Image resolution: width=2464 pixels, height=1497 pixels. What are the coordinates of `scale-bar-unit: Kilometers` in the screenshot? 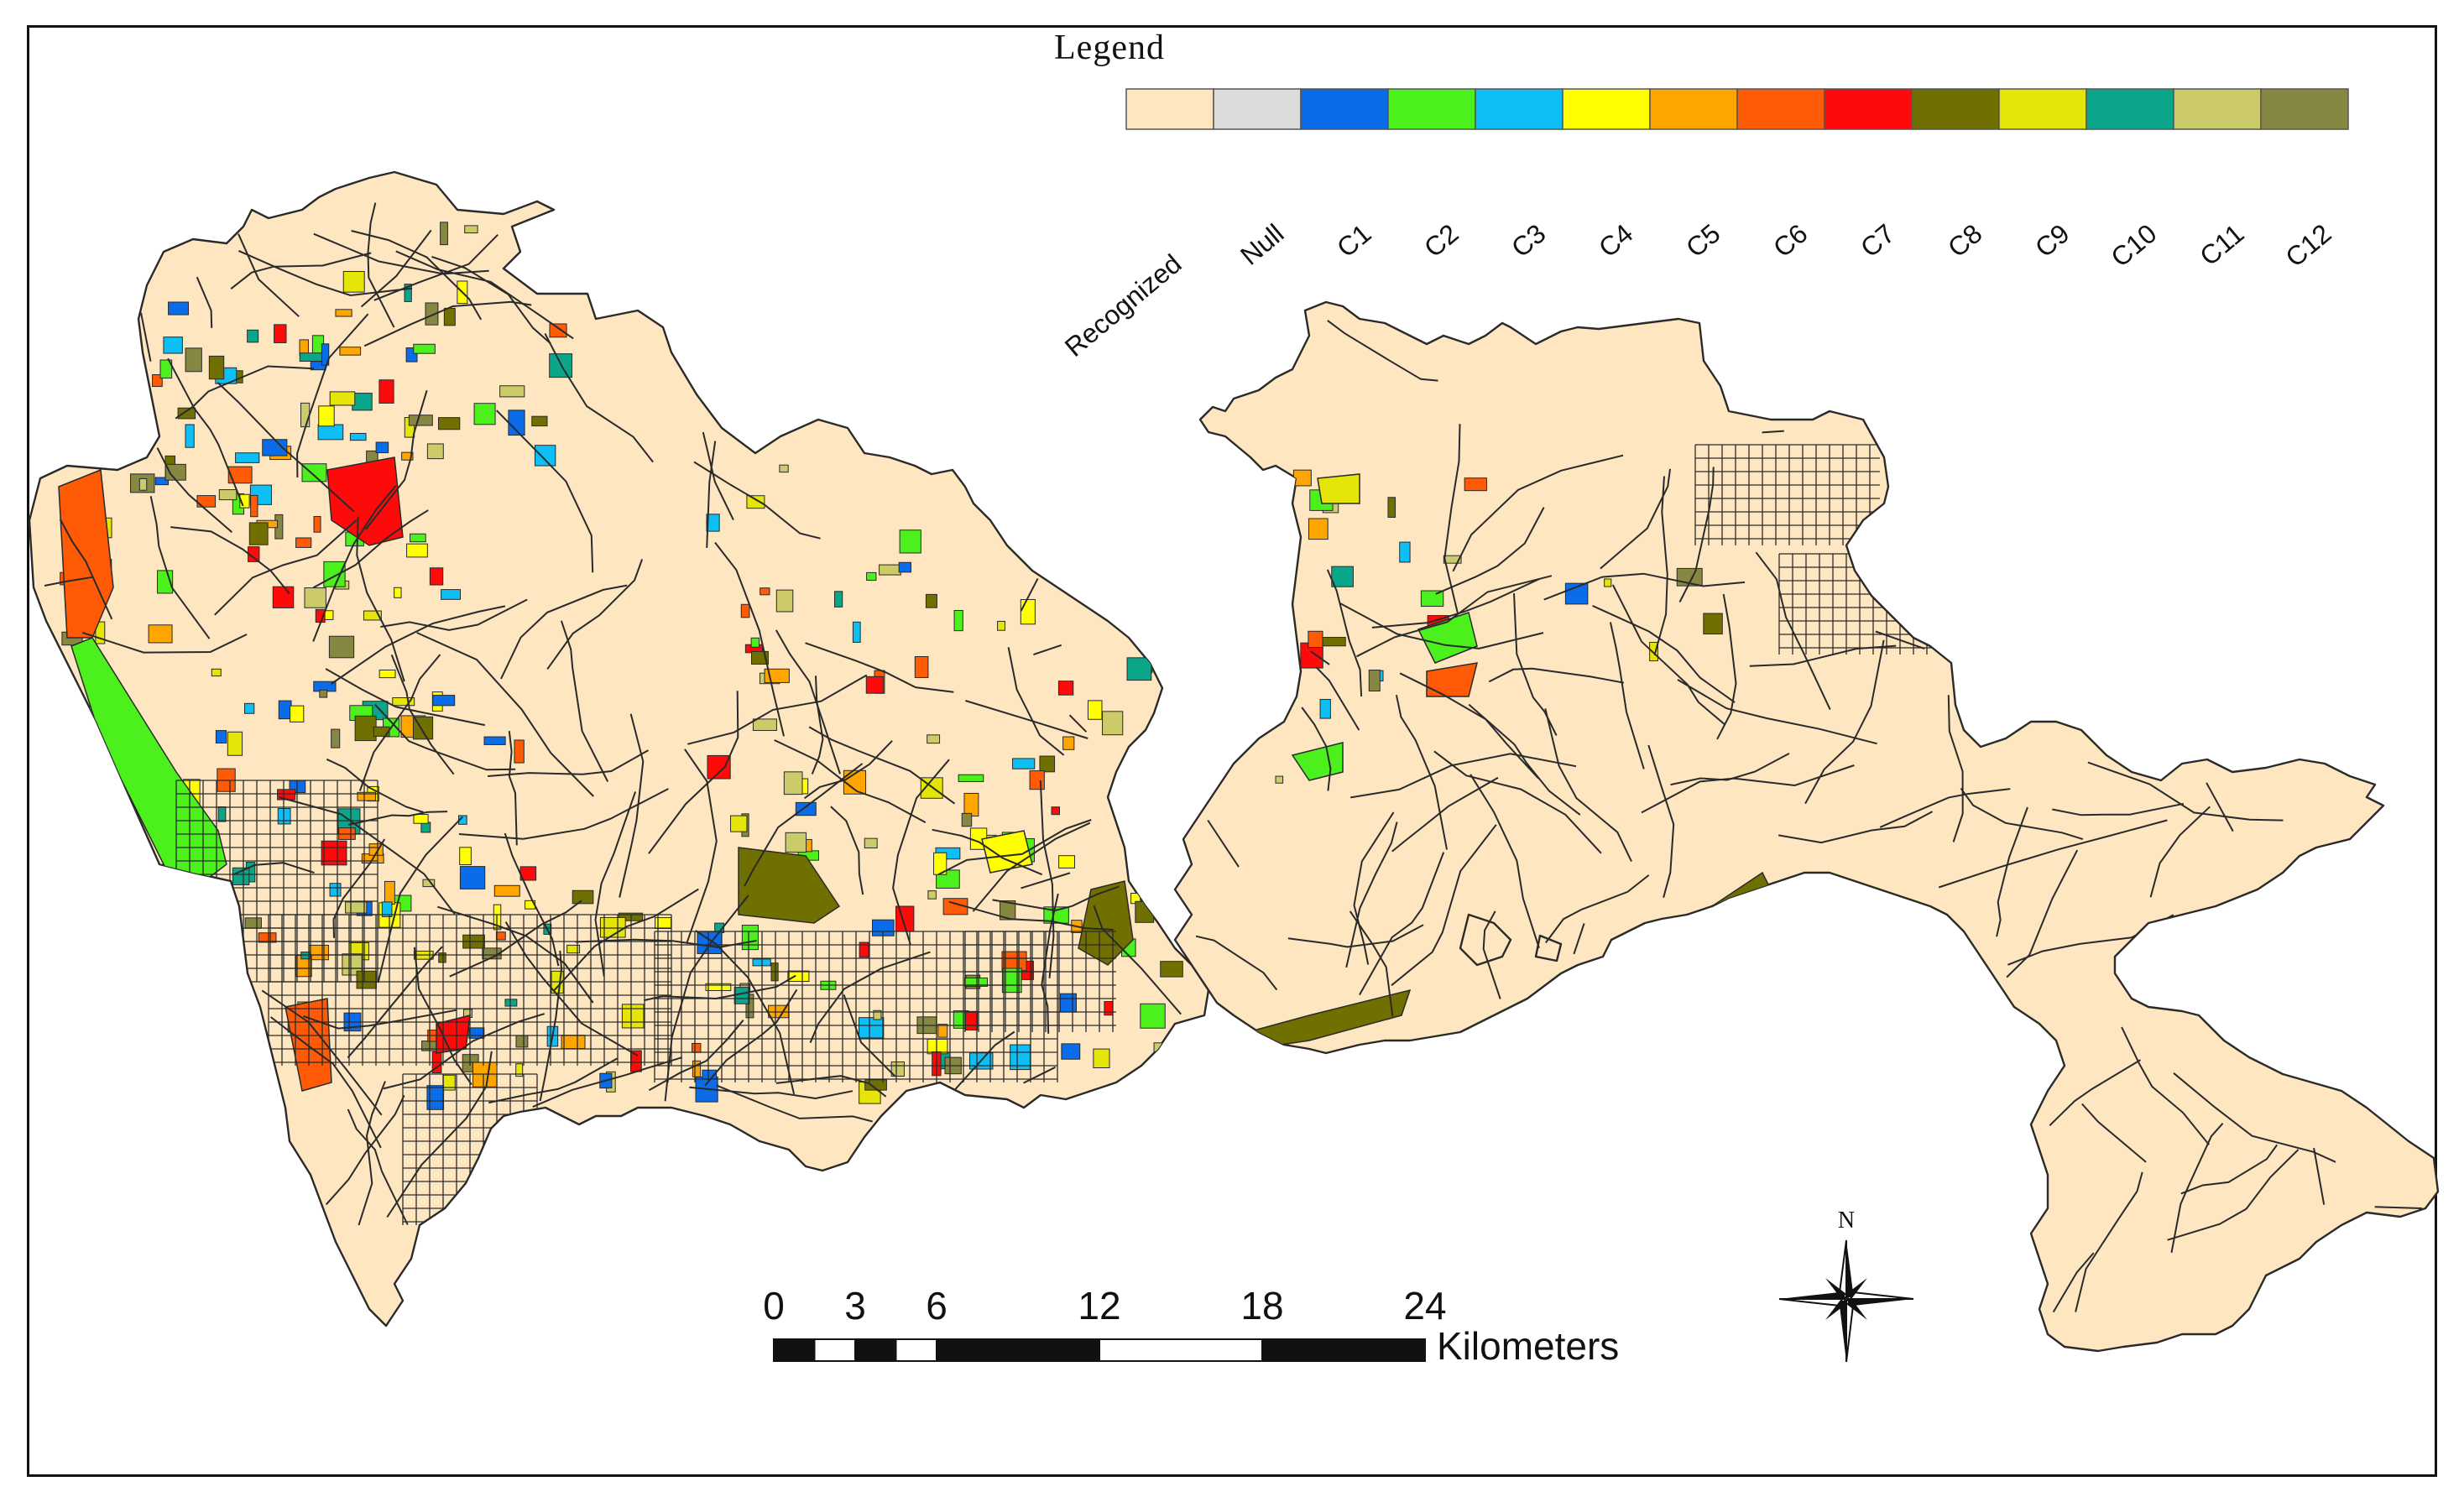 It's located at (1528, 1346).